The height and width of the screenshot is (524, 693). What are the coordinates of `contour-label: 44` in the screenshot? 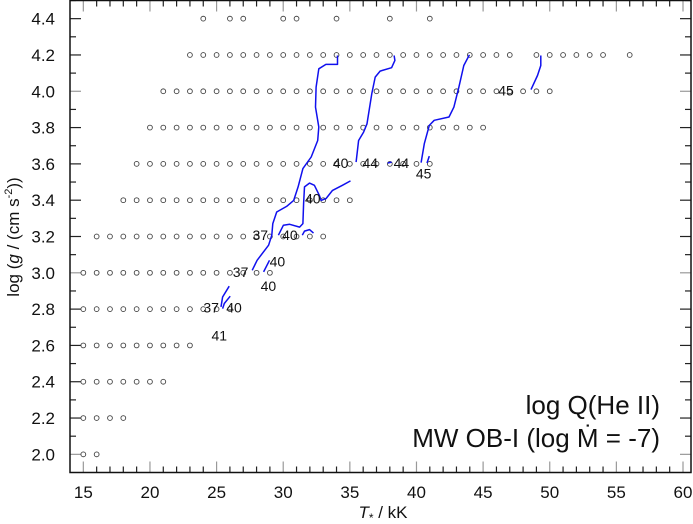 It's located at (370, 163).